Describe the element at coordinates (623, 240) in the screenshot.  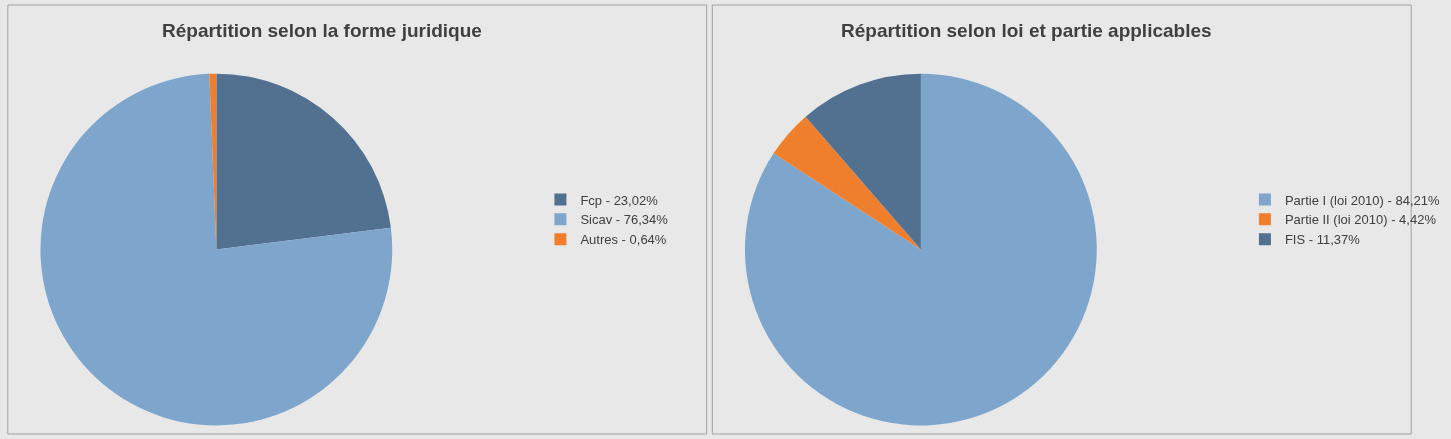
I see `legend-label: Autres - 0,64%` at that location.